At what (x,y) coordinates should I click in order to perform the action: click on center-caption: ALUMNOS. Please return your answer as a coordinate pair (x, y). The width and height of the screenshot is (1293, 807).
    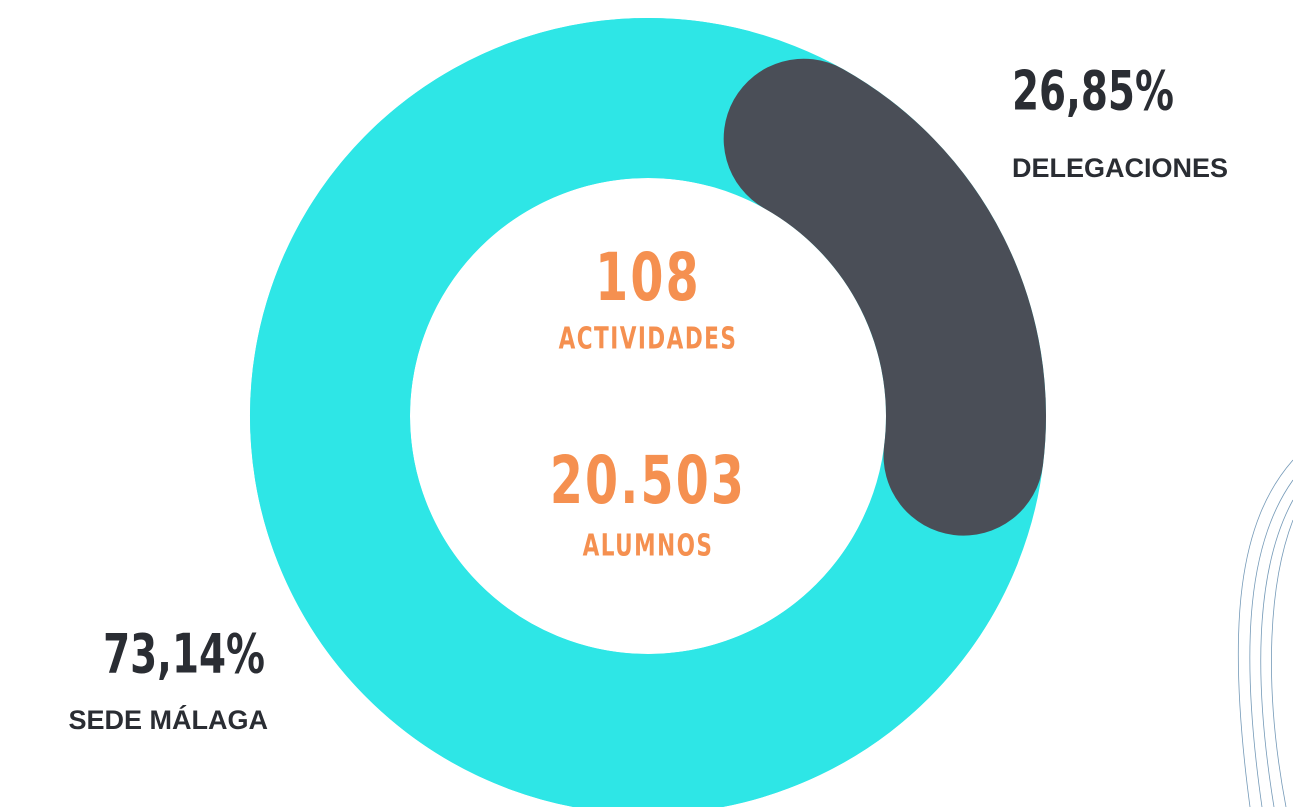
    Looking at the image, I should click on (648, 546).